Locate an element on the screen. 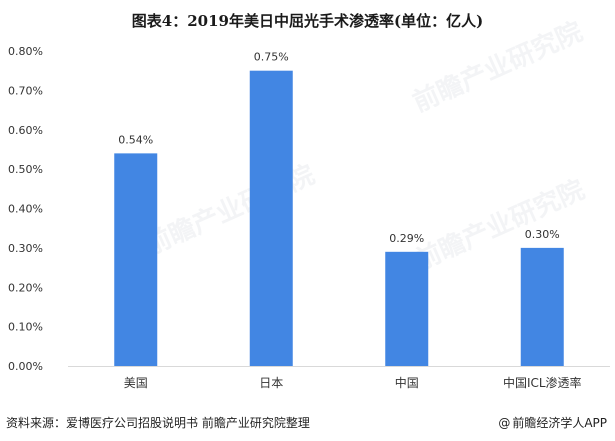  watermark-text: 前瞻产业研究院 is located at coordinates (497, 67).